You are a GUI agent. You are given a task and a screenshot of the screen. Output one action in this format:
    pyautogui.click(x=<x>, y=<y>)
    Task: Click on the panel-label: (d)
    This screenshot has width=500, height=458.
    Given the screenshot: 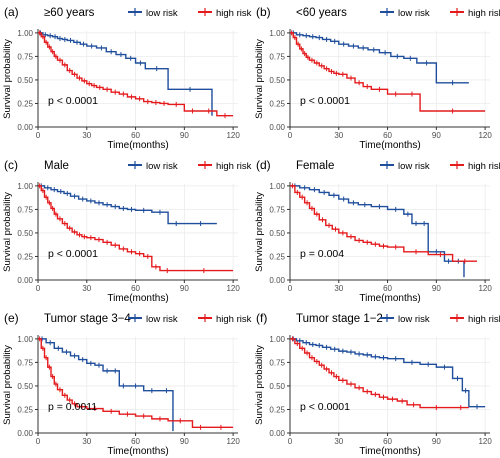 What is the action you would take?
    pyautogui.click(x=263, y=165)
    